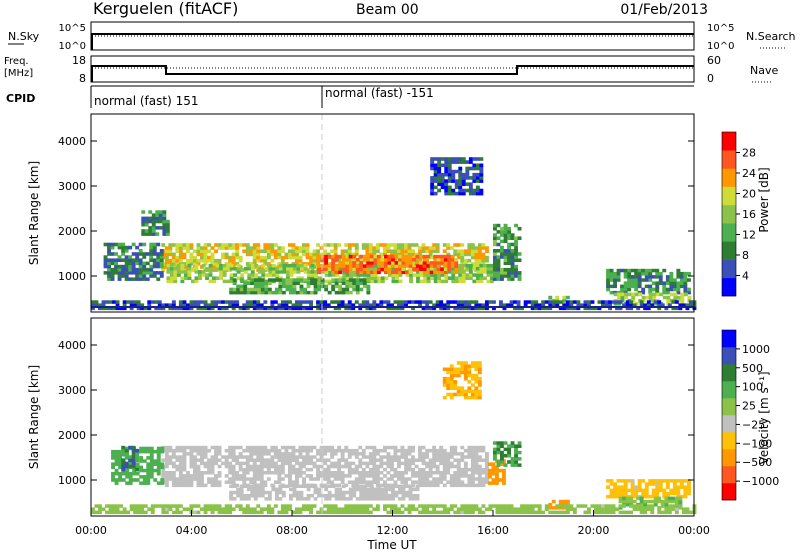  I want to click on colorbar-tick-label: 16, so click(749, 214).